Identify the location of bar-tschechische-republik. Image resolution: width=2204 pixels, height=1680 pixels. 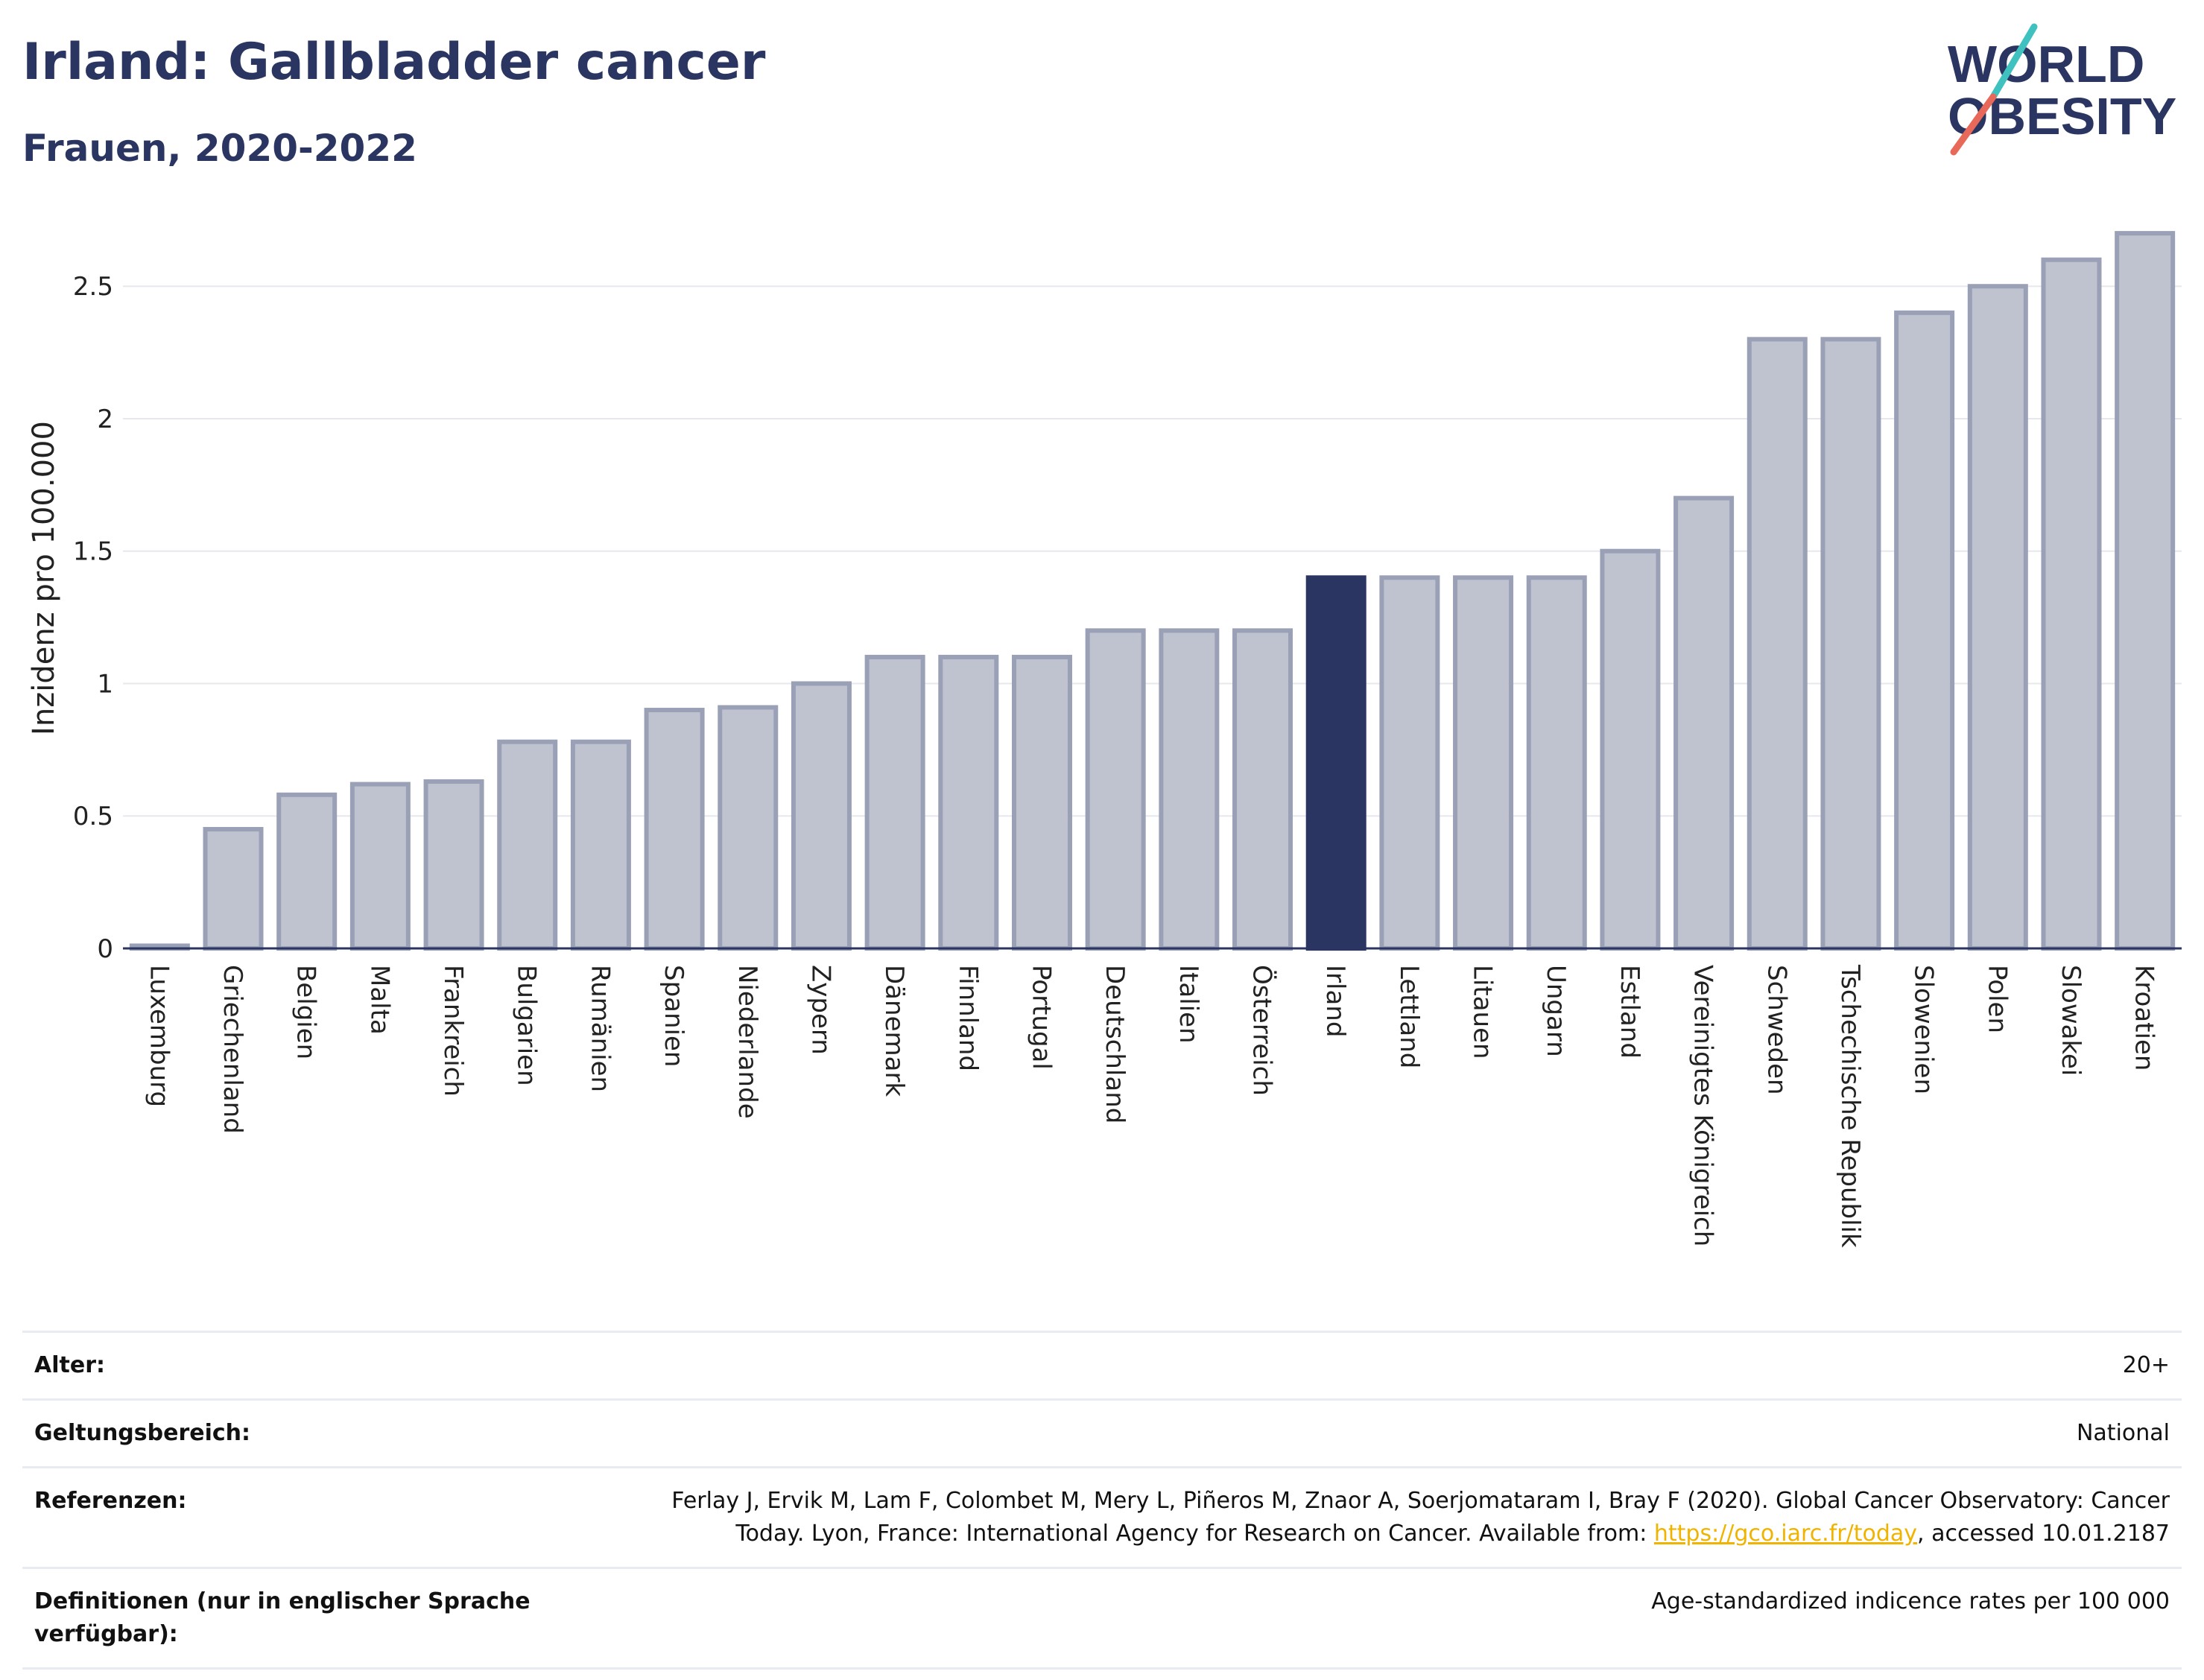
(1850, 644).